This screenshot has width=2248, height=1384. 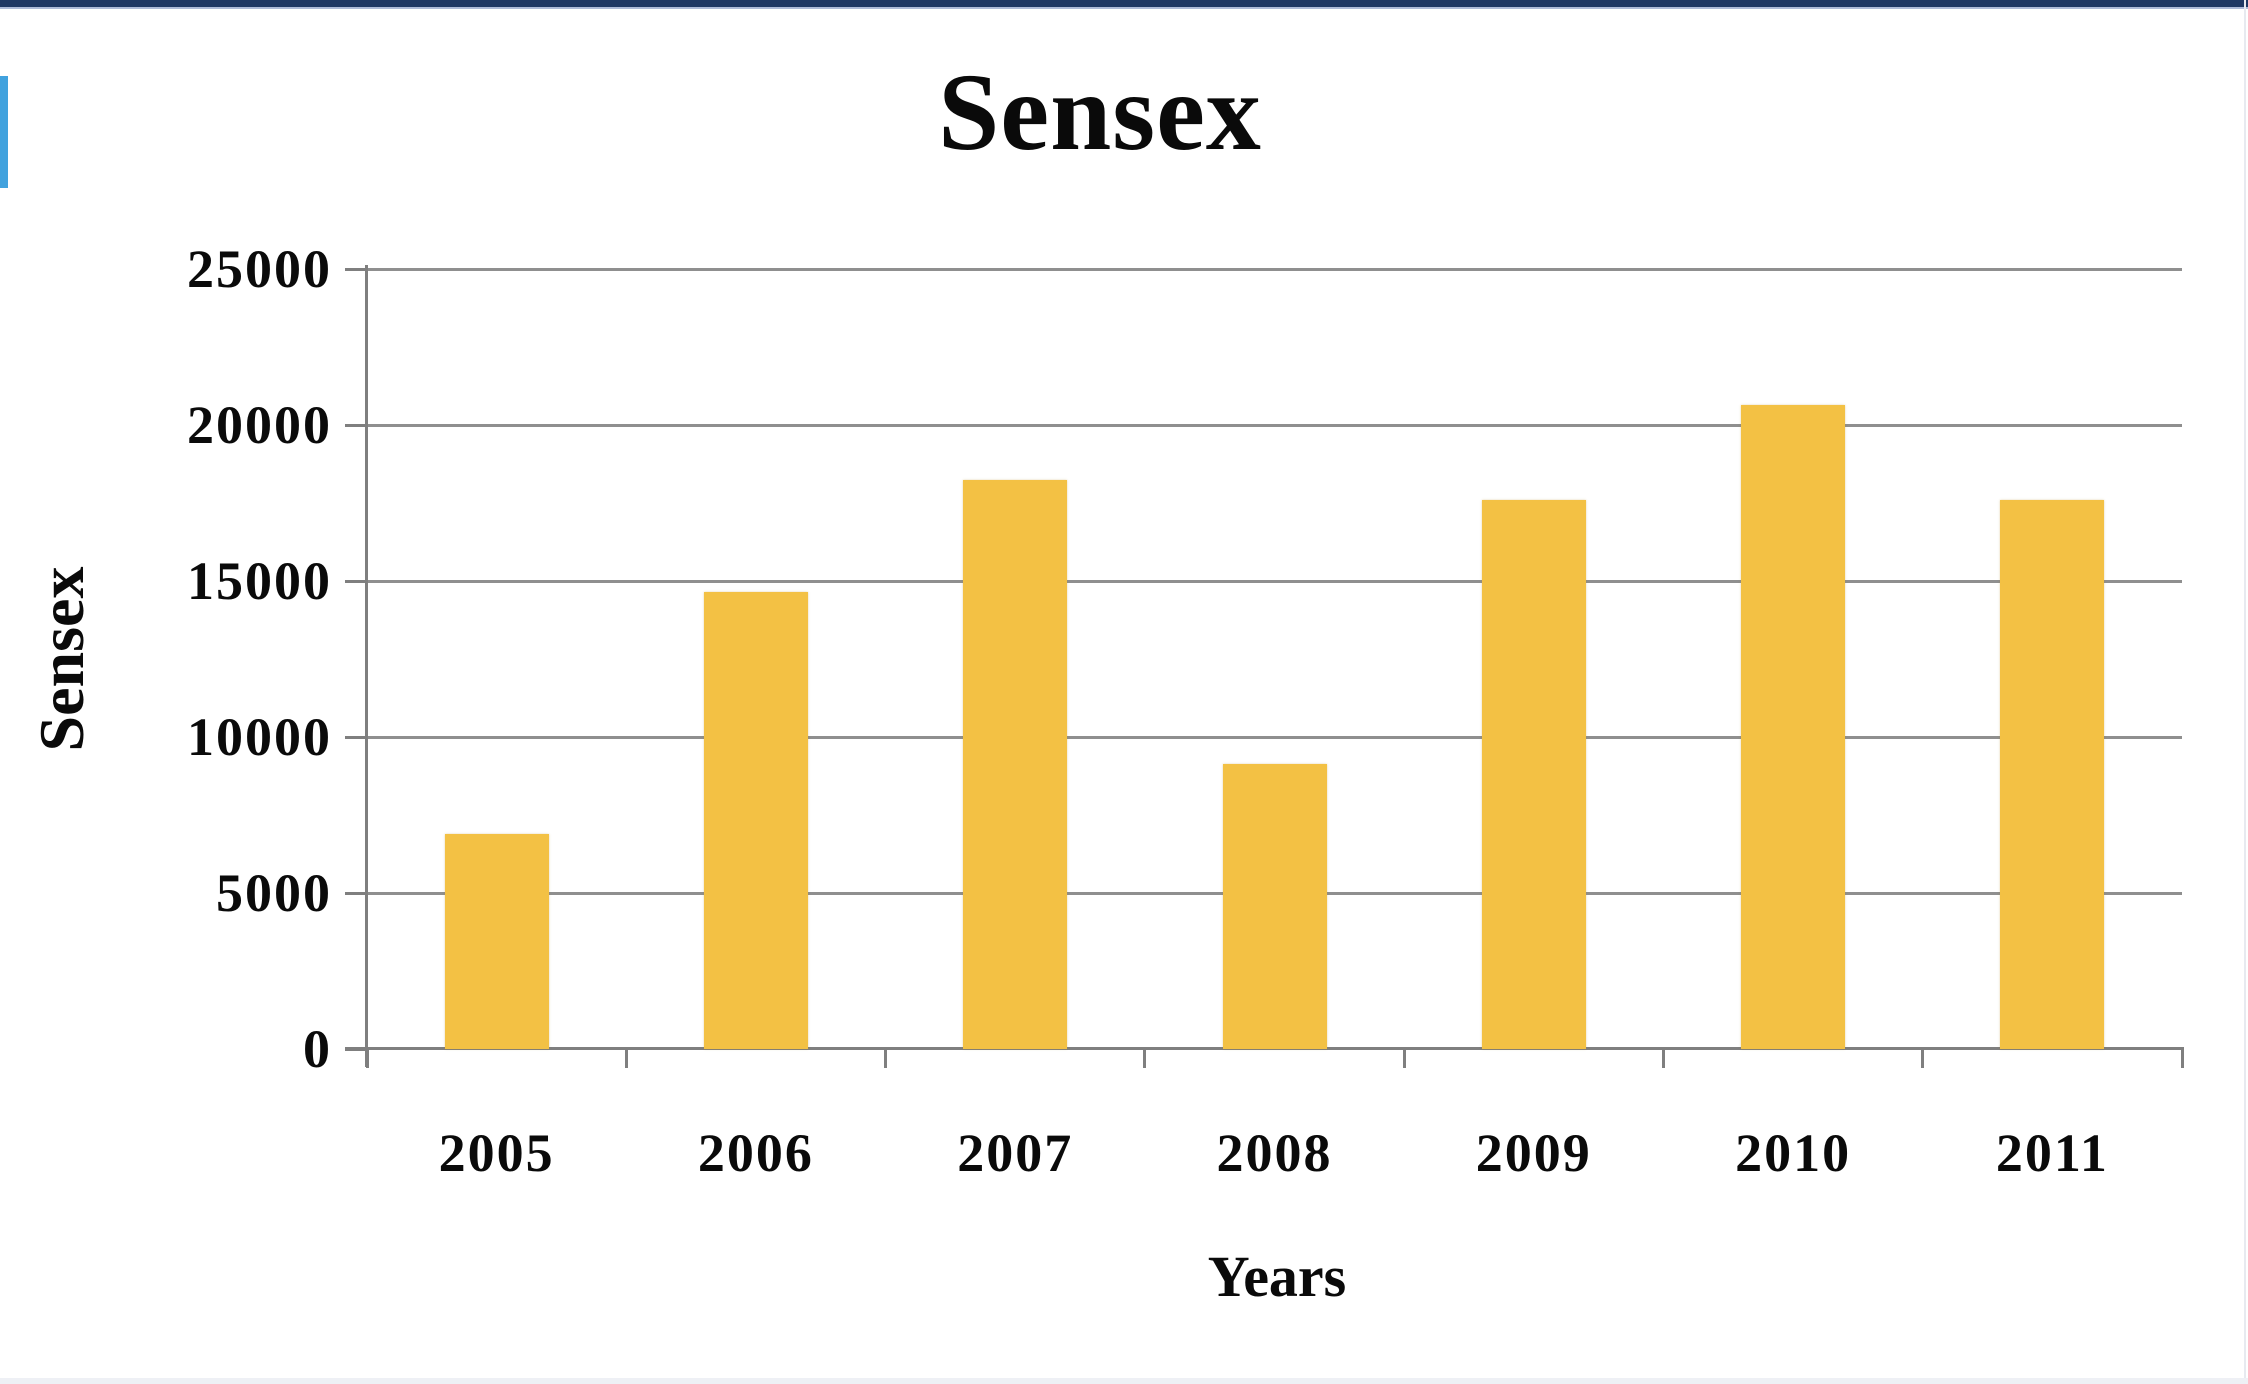 What do you see at coordinates (2052, 1153) in the screenshot?
I see `x-tick-label: 2011` at bounding box center [2052, 1153].